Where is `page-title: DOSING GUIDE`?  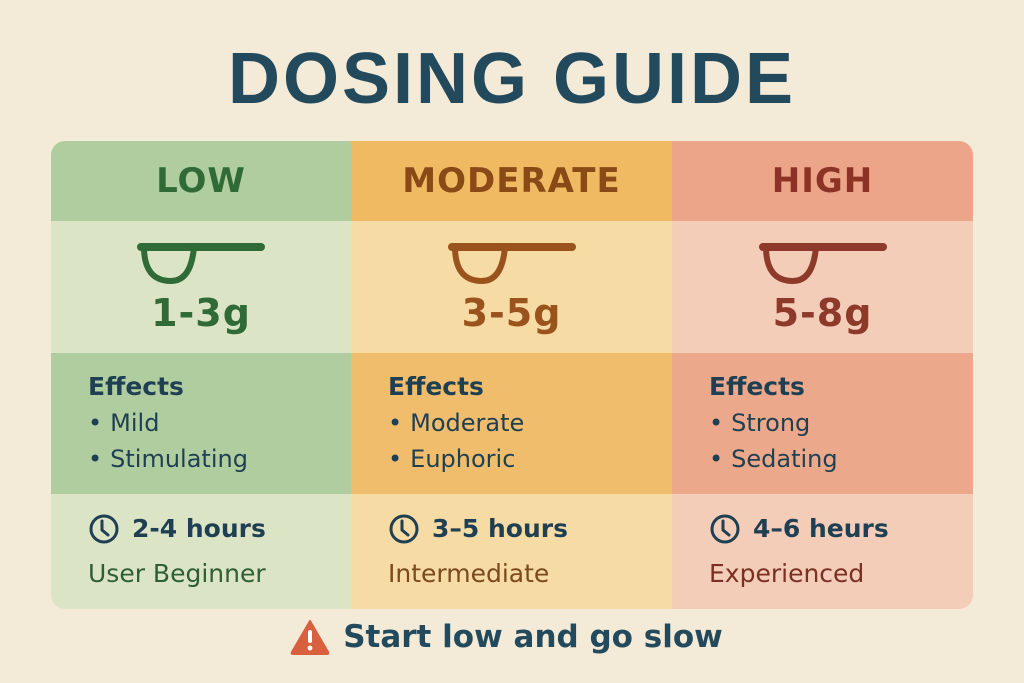 page-title: DOSING GUIDE is located at coordinates (512, 79).